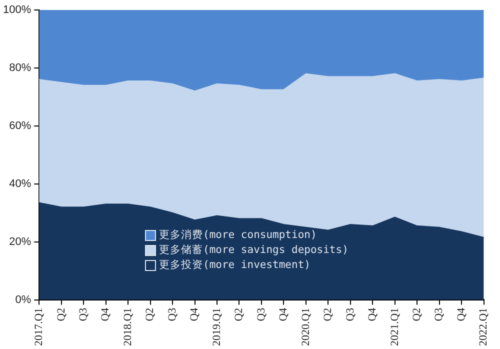 This screenshot has width=500, height=349. I want to click on y-tick-label: 60%, so click(20, 126).